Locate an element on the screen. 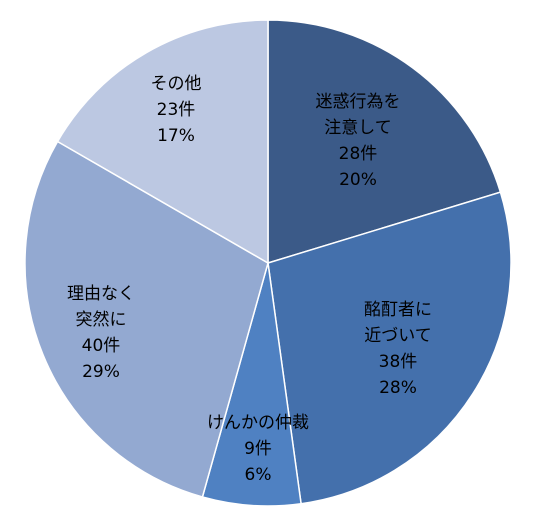  slice-label-4: その他 23件 17% is located at coordinates (176, 110).